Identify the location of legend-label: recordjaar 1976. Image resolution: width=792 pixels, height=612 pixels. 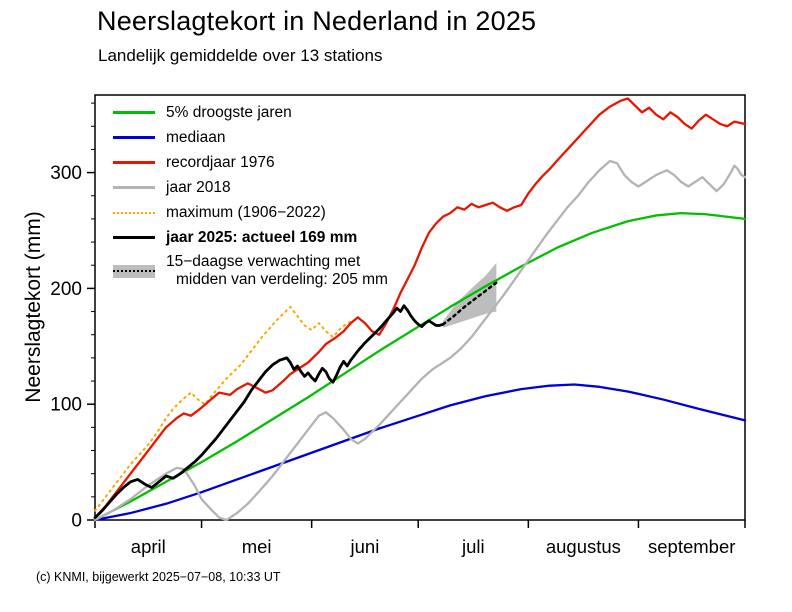
(220, 162).